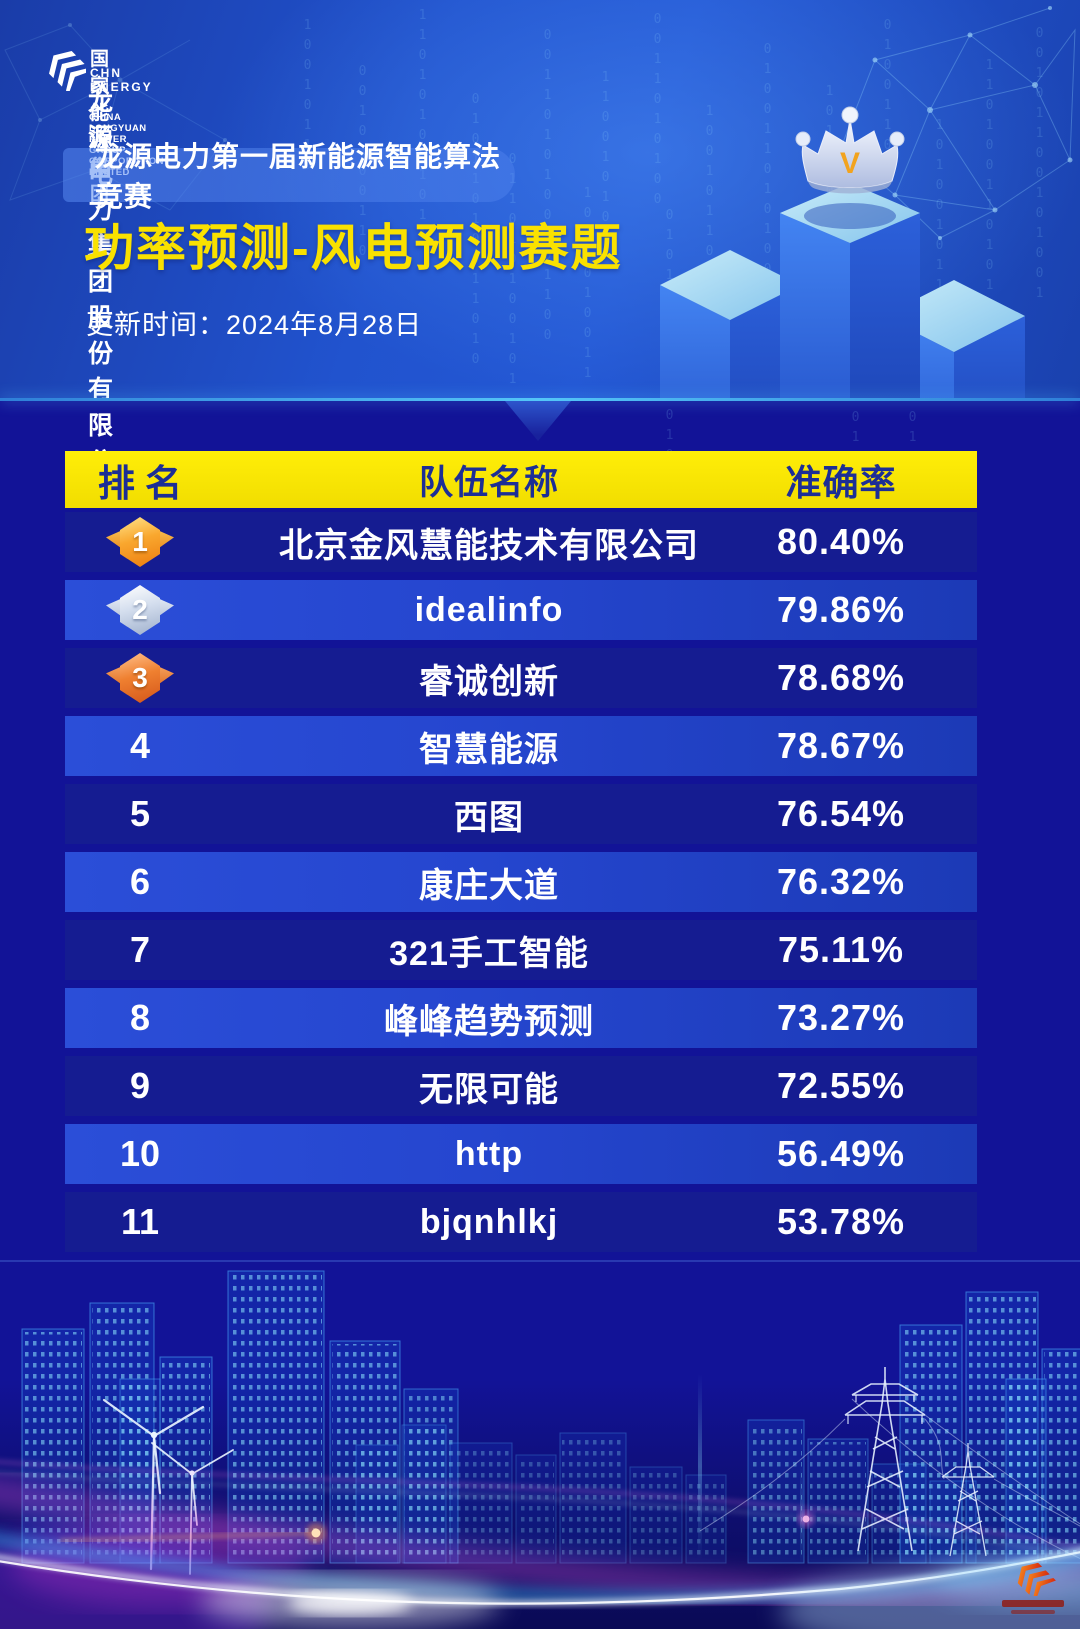 The width and height of the screenshot is (1080, 1629). I want to click on leaderboard-row-6: 6 康庄大道 76.32%, so click(521, 882).